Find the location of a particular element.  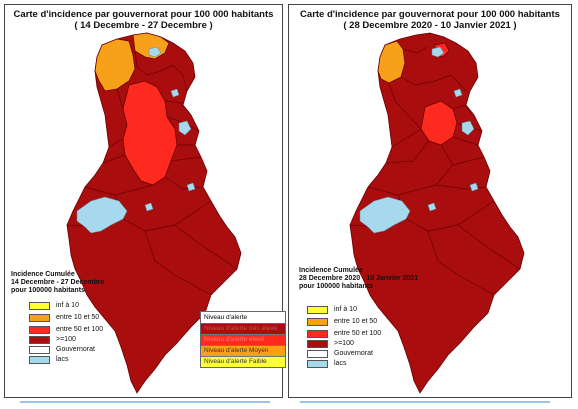

alert-level-header: Niveau d'alerte is located at coordinates (243, 318).